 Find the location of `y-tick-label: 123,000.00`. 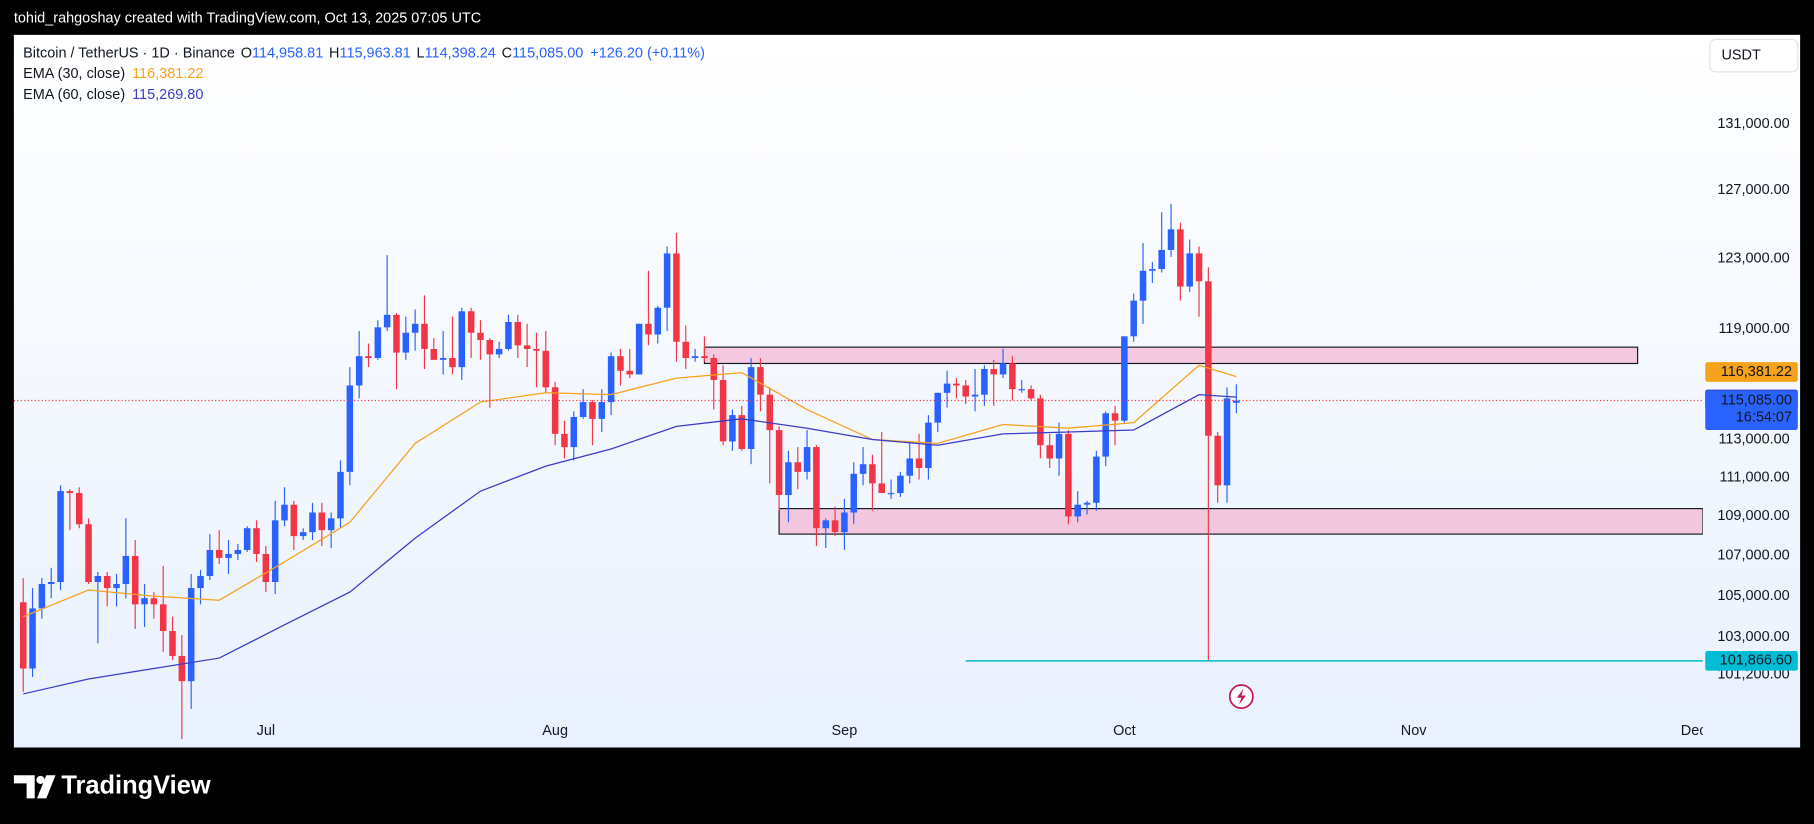

y-tick-label: 123,000.00 is located at coordinates (1753, 258).